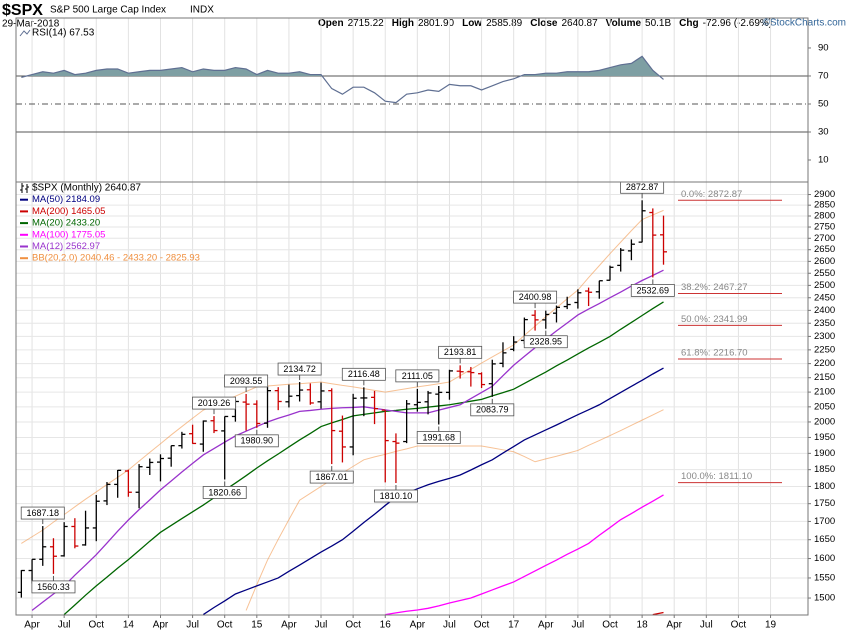  I want to click on fibonacci-label: 61.8%: 2216.70, so click(714, 353).